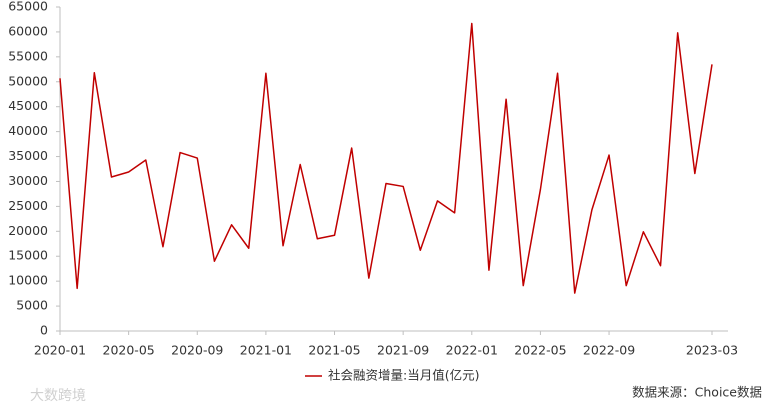 The height and width of the screenshot is (411, 765). I want to click on x-tick-label: 2020-05, so click(129, 350).